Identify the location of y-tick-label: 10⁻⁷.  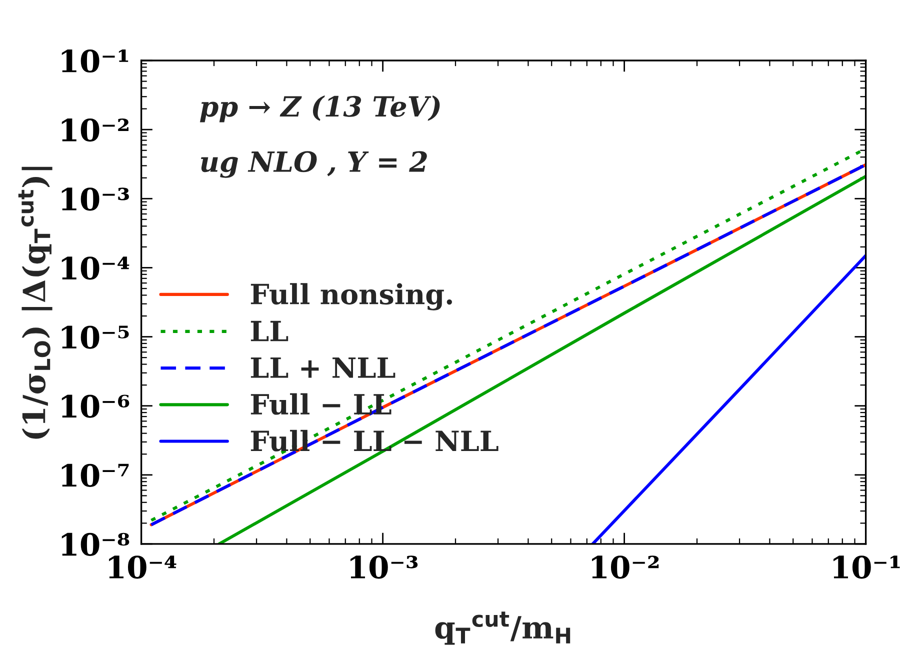
(95, 475).